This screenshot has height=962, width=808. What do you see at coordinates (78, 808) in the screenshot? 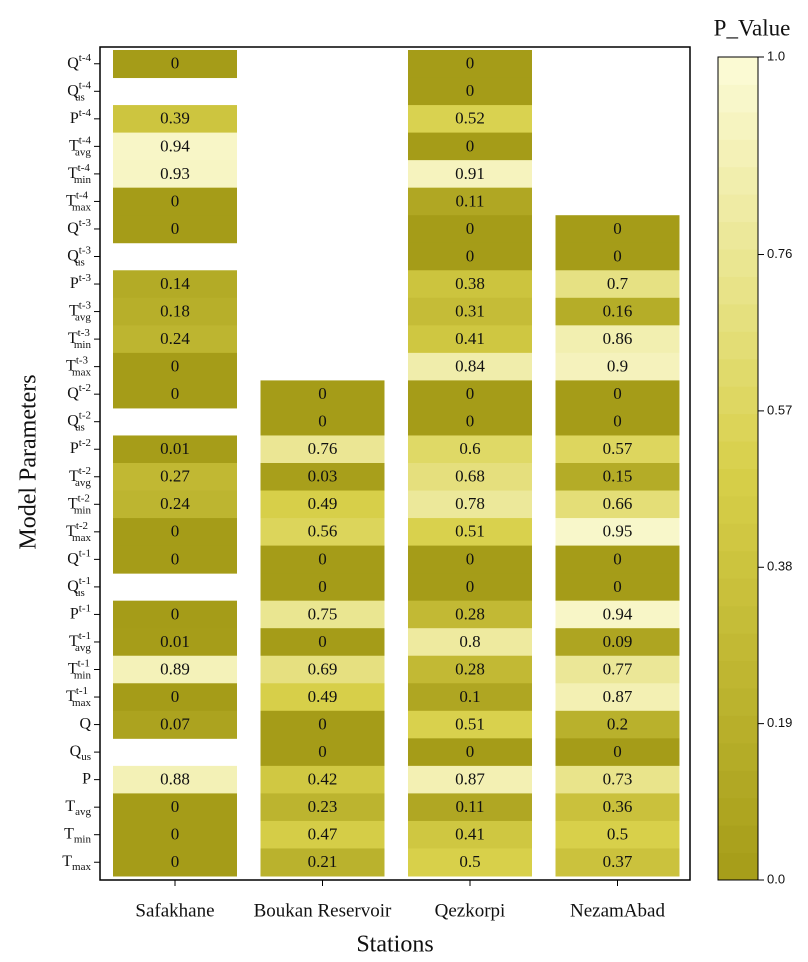
I see `y-tick-label: Tavg` at bounding box center [78, 808].